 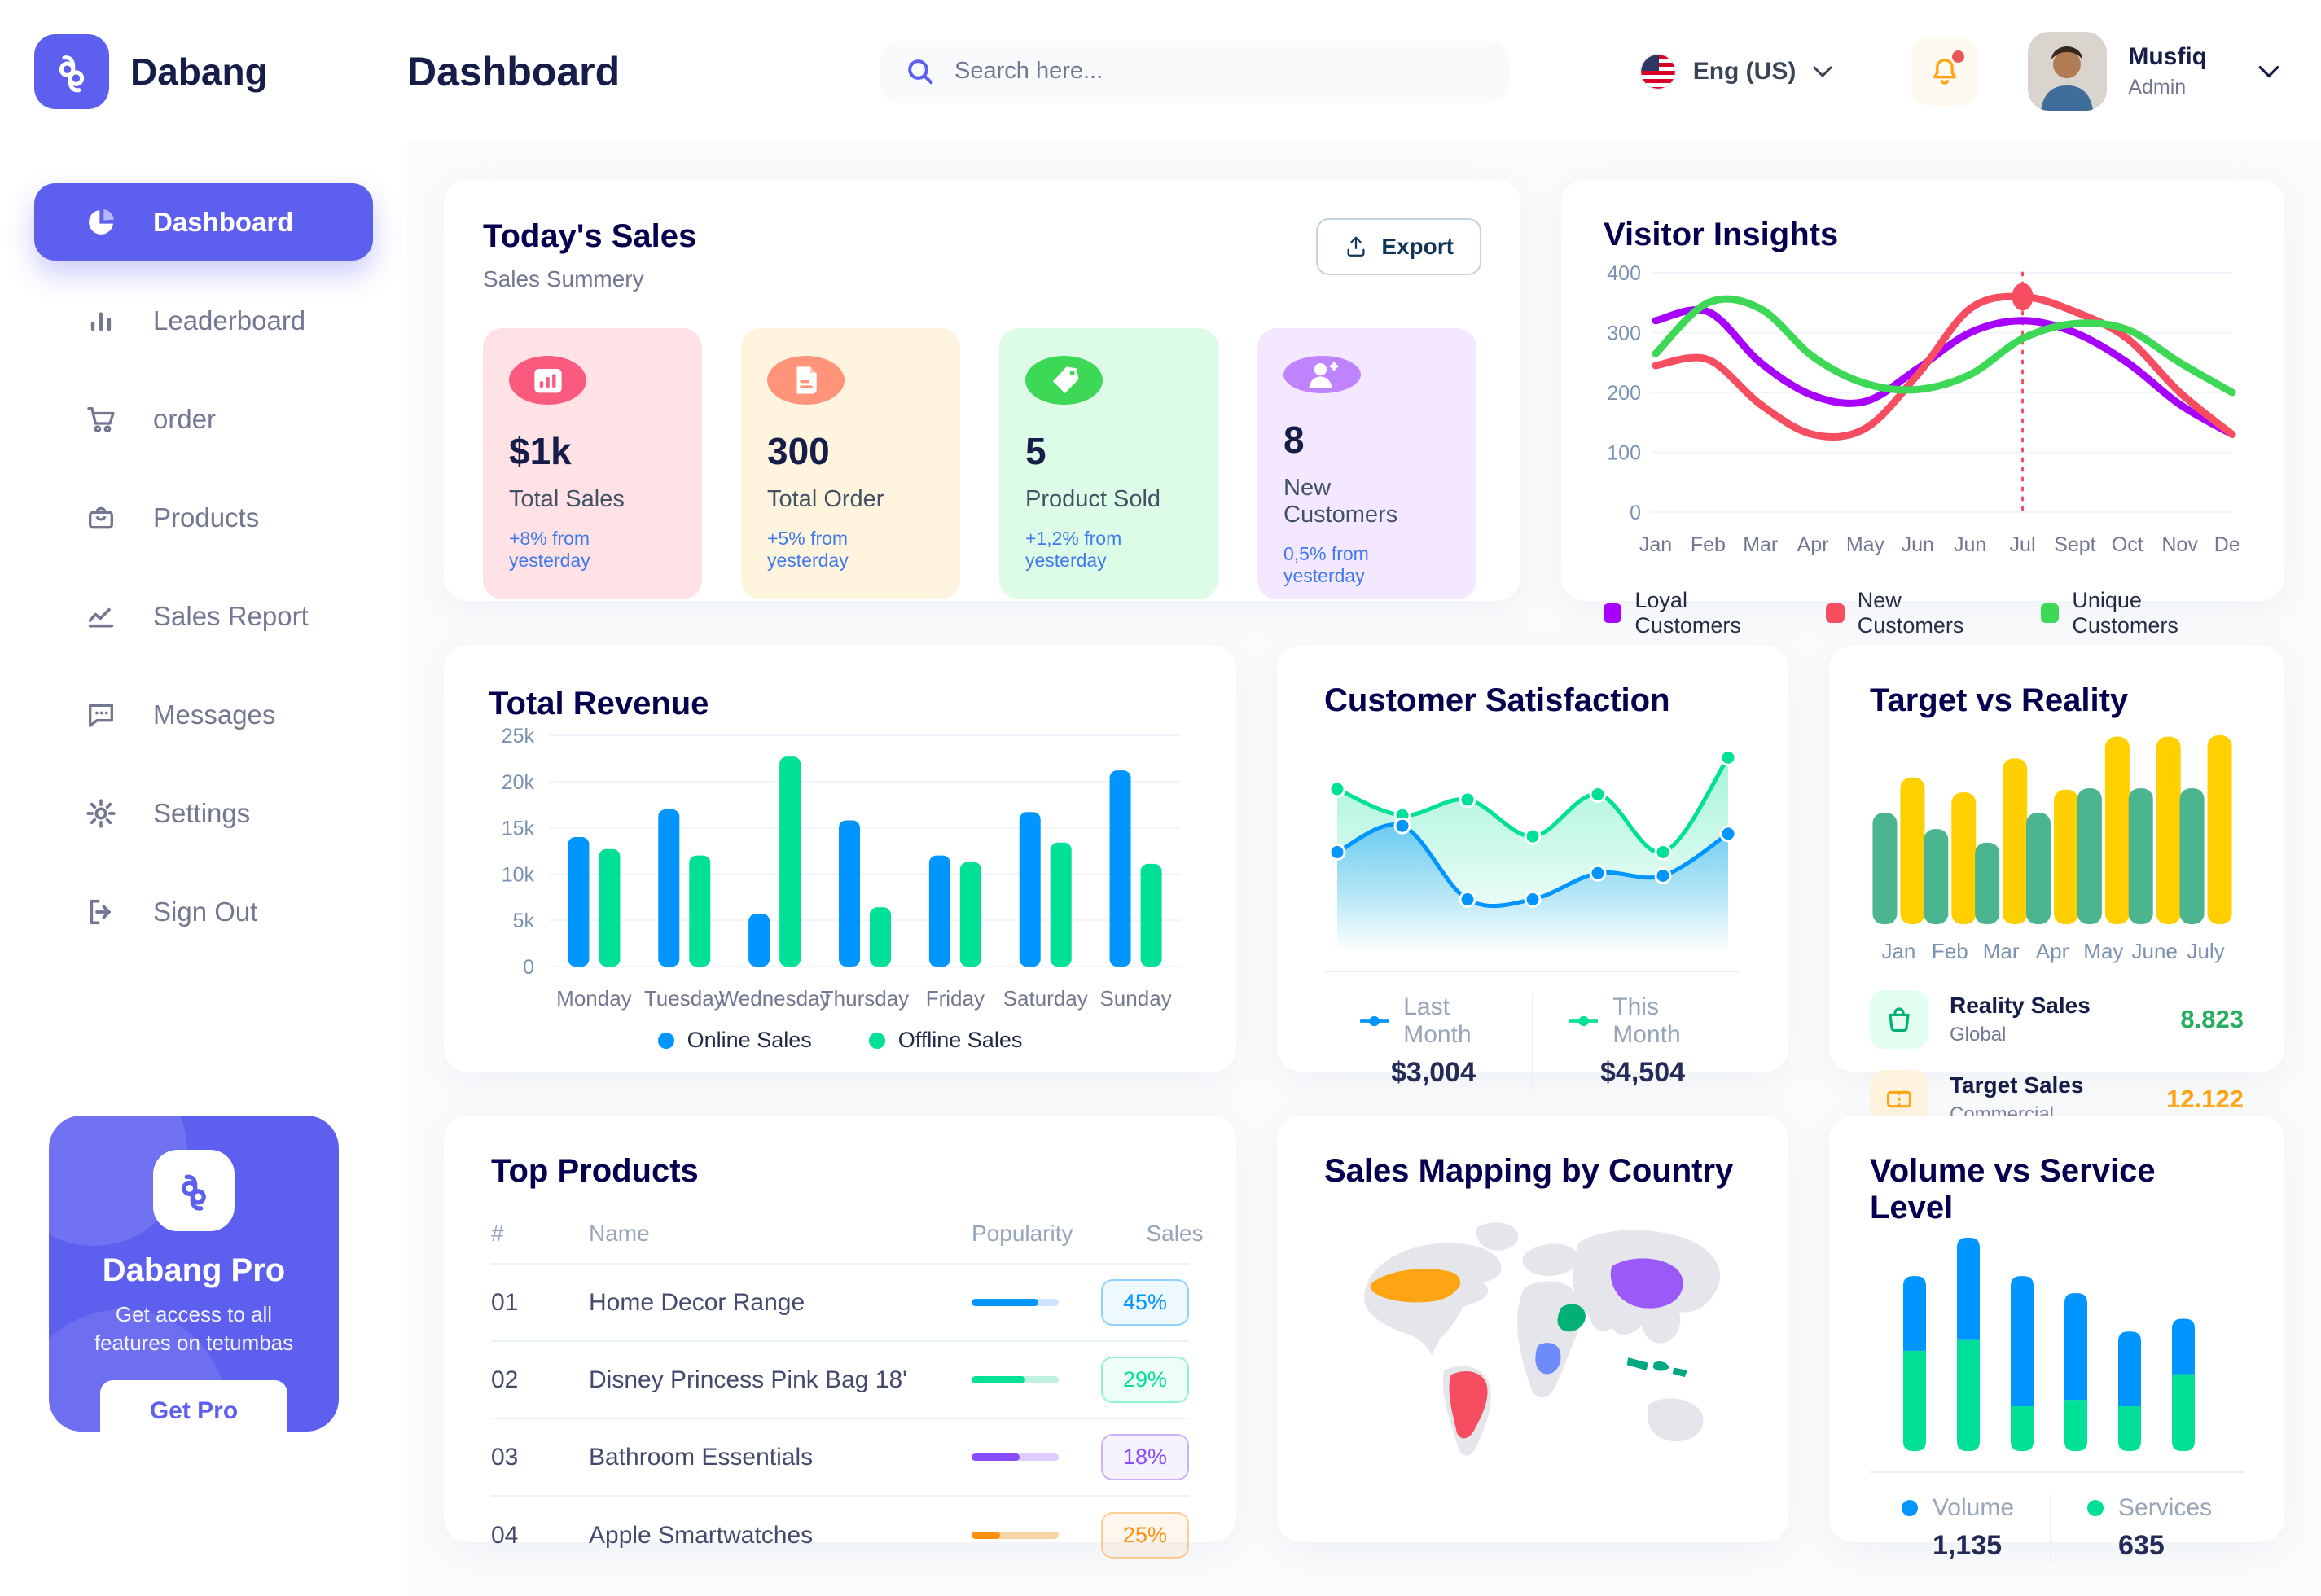 I want to click on line-chart-icon, so click(x=101, y=616).